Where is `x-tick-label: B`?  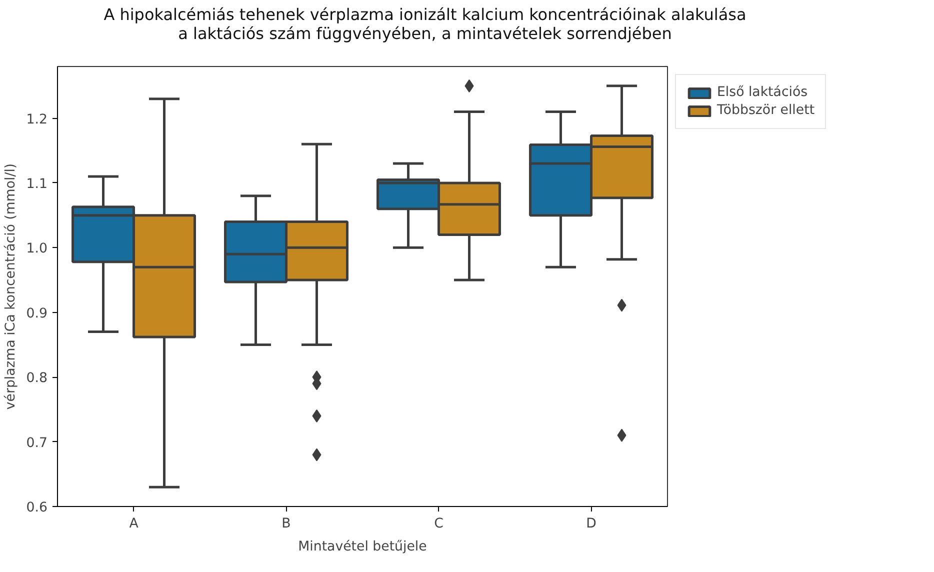 x-tick-label: B is located at coordinates (286, 524).